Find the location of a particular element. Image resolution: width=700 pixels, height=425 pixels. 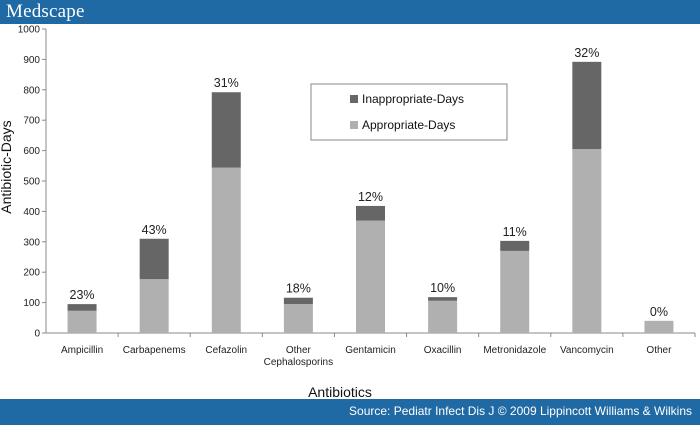

data-label-percent: 11% is located at coordinates (515, 232).